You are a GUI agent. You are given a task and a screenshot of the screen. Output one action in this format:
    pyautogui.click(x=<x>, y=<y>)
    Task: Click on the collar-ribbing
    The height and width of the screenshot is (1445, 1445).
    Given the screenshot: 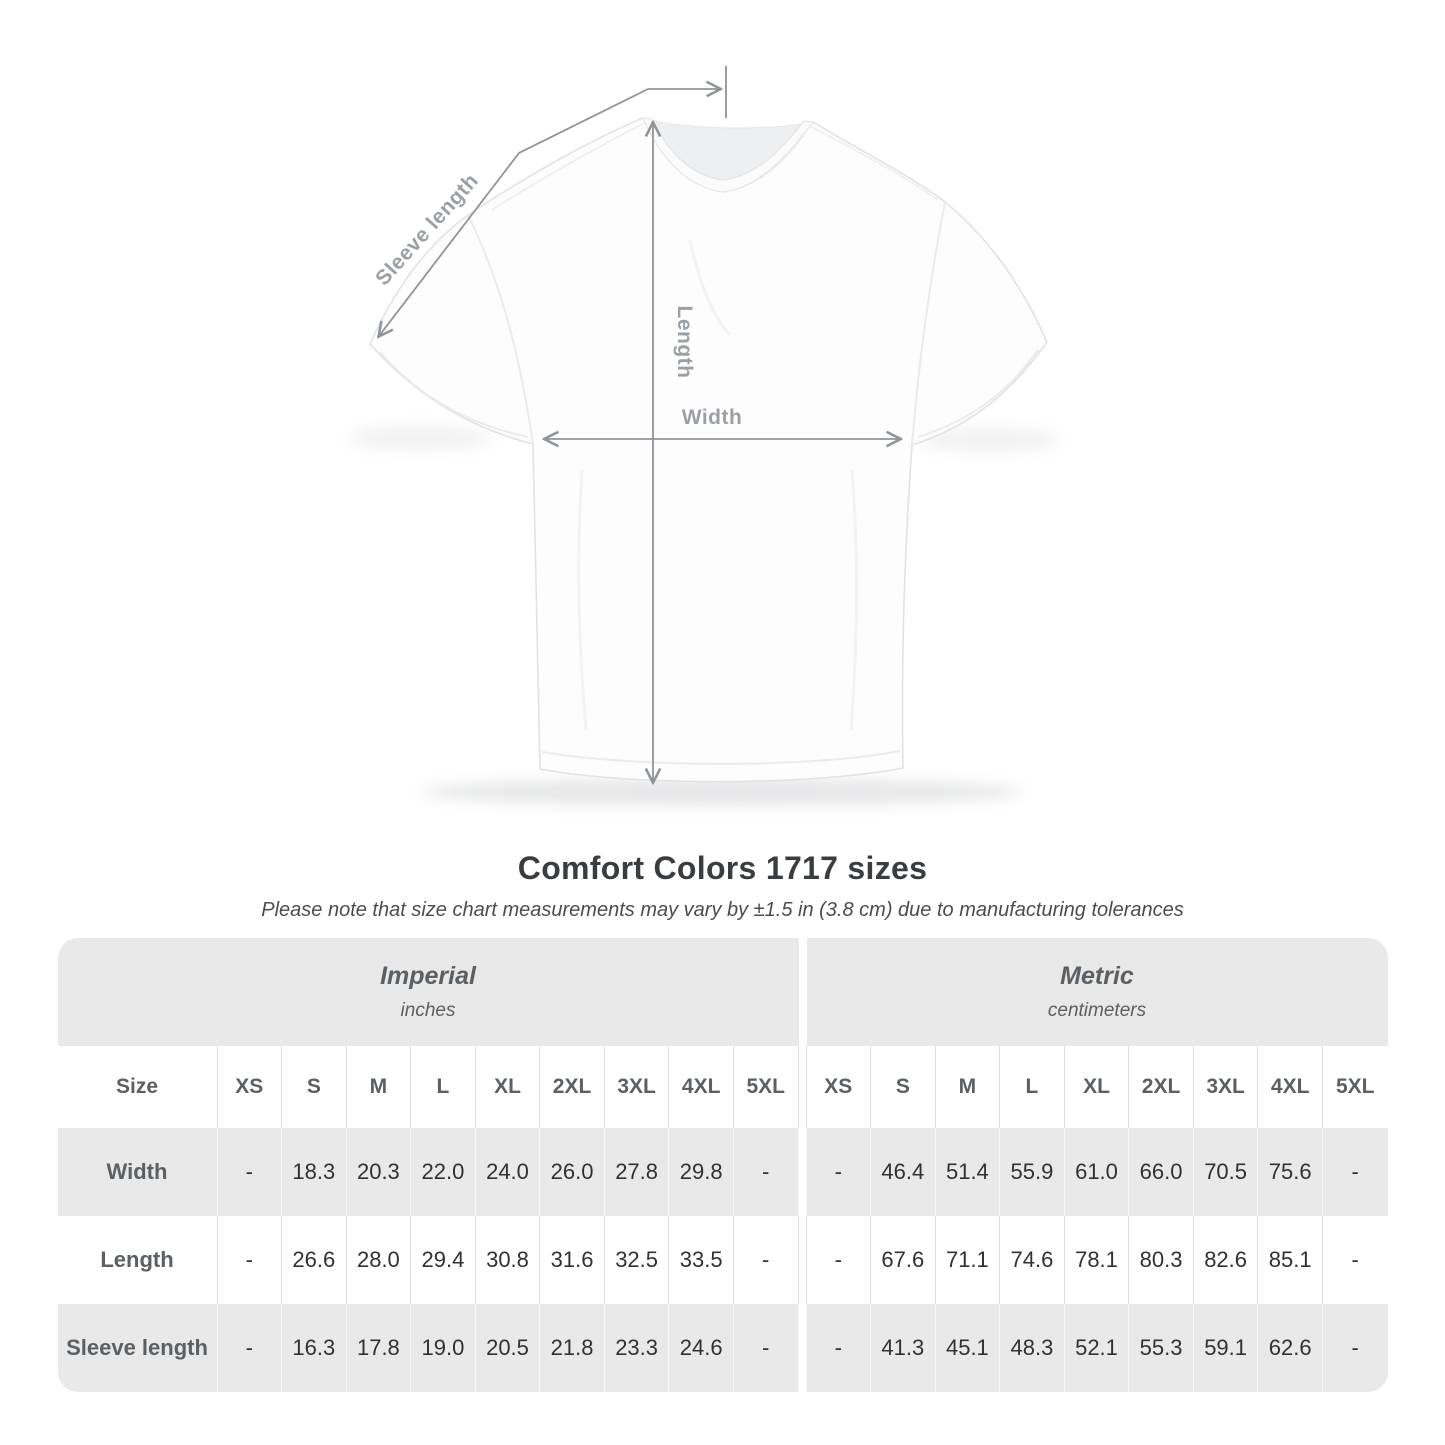 What is the action you would take?
    pyautogui.click(x=728, y=155)
    